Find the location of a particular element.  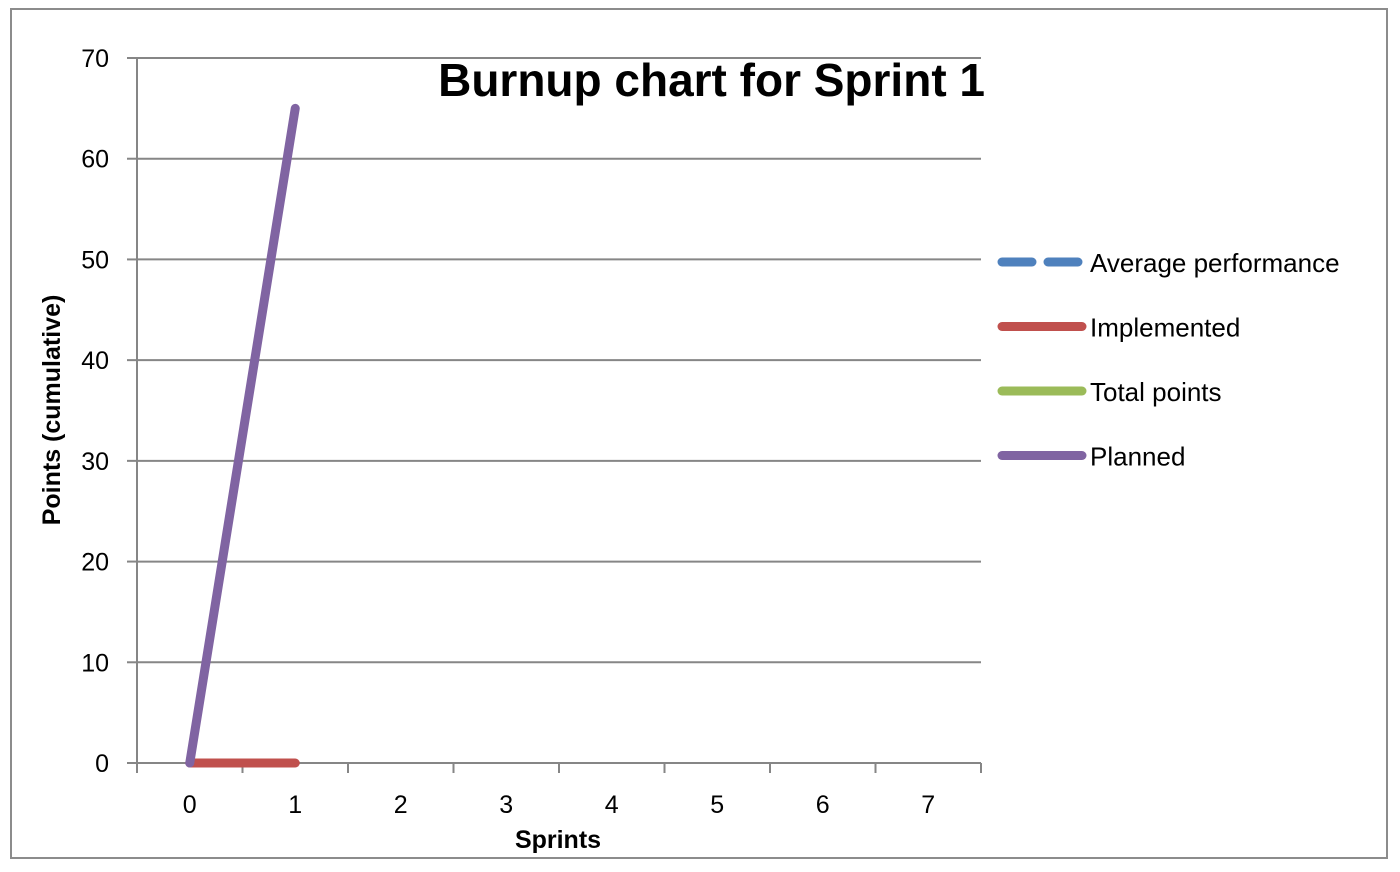

y-tick-label: 40 is located at coordinates (95, 361).